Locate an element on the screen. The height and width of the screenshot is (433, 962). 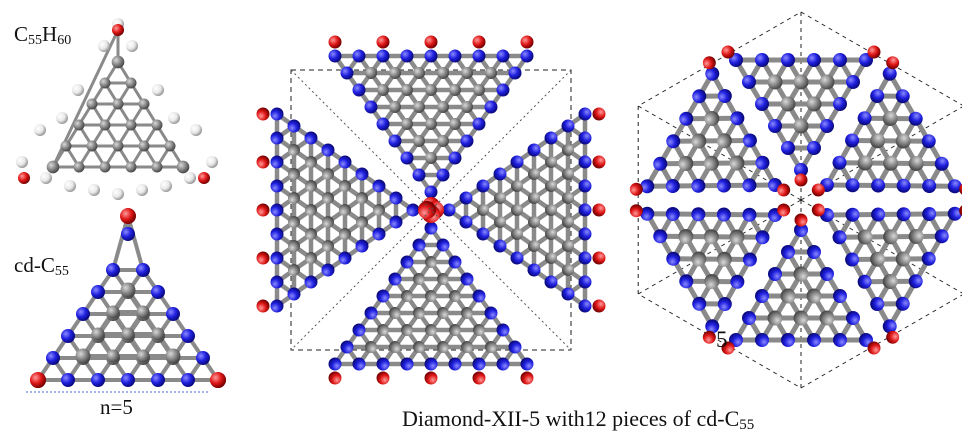
c-subscript: 55 is located at coordinates (35, 40).